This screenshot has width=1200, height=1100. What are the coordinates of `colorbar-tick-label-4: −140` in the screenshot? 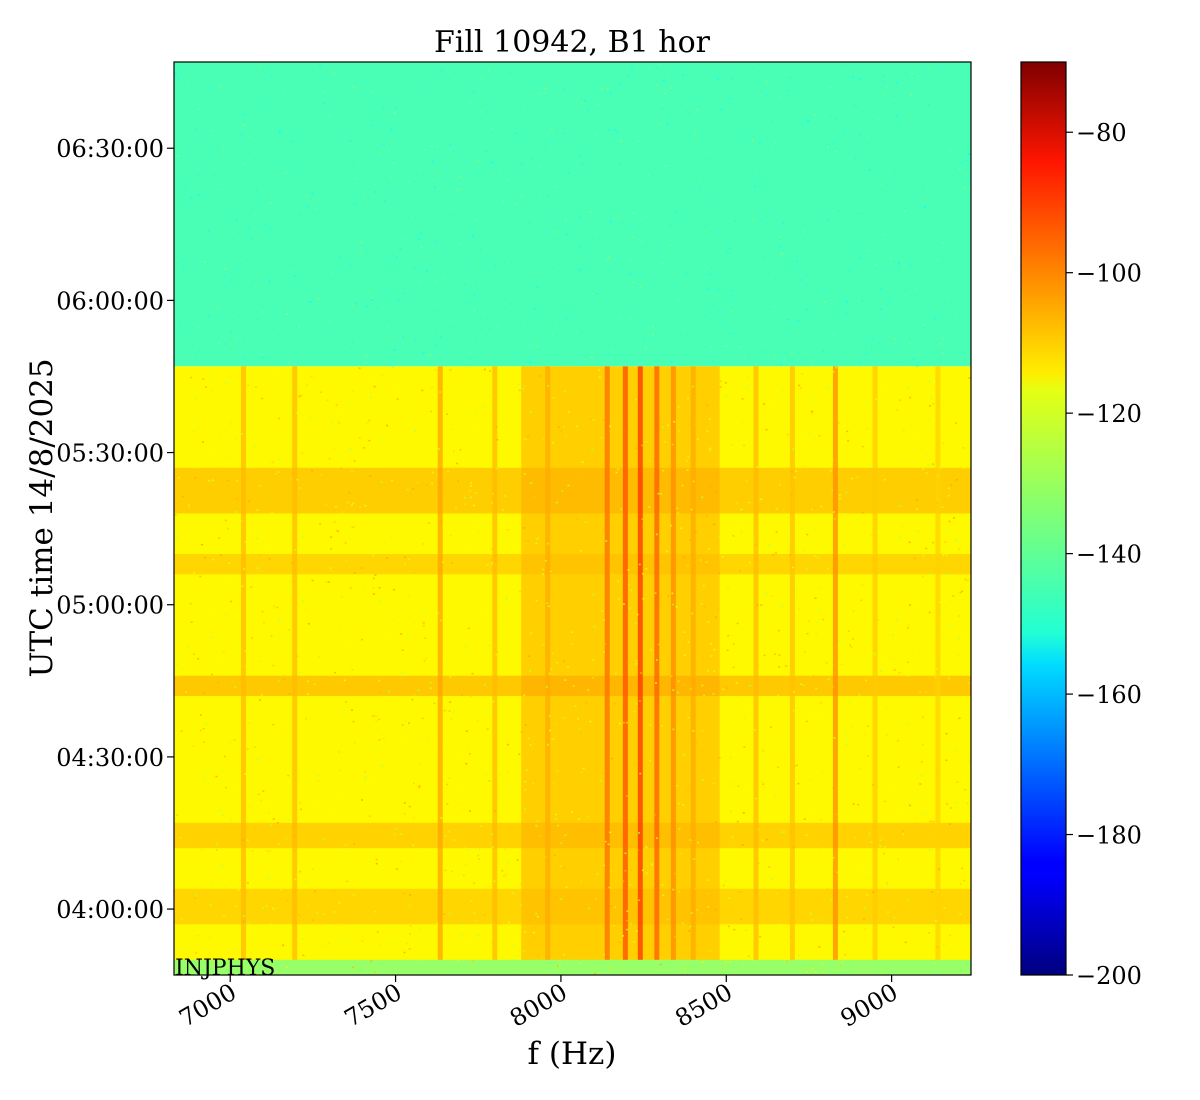 It's located at (1109, 555).